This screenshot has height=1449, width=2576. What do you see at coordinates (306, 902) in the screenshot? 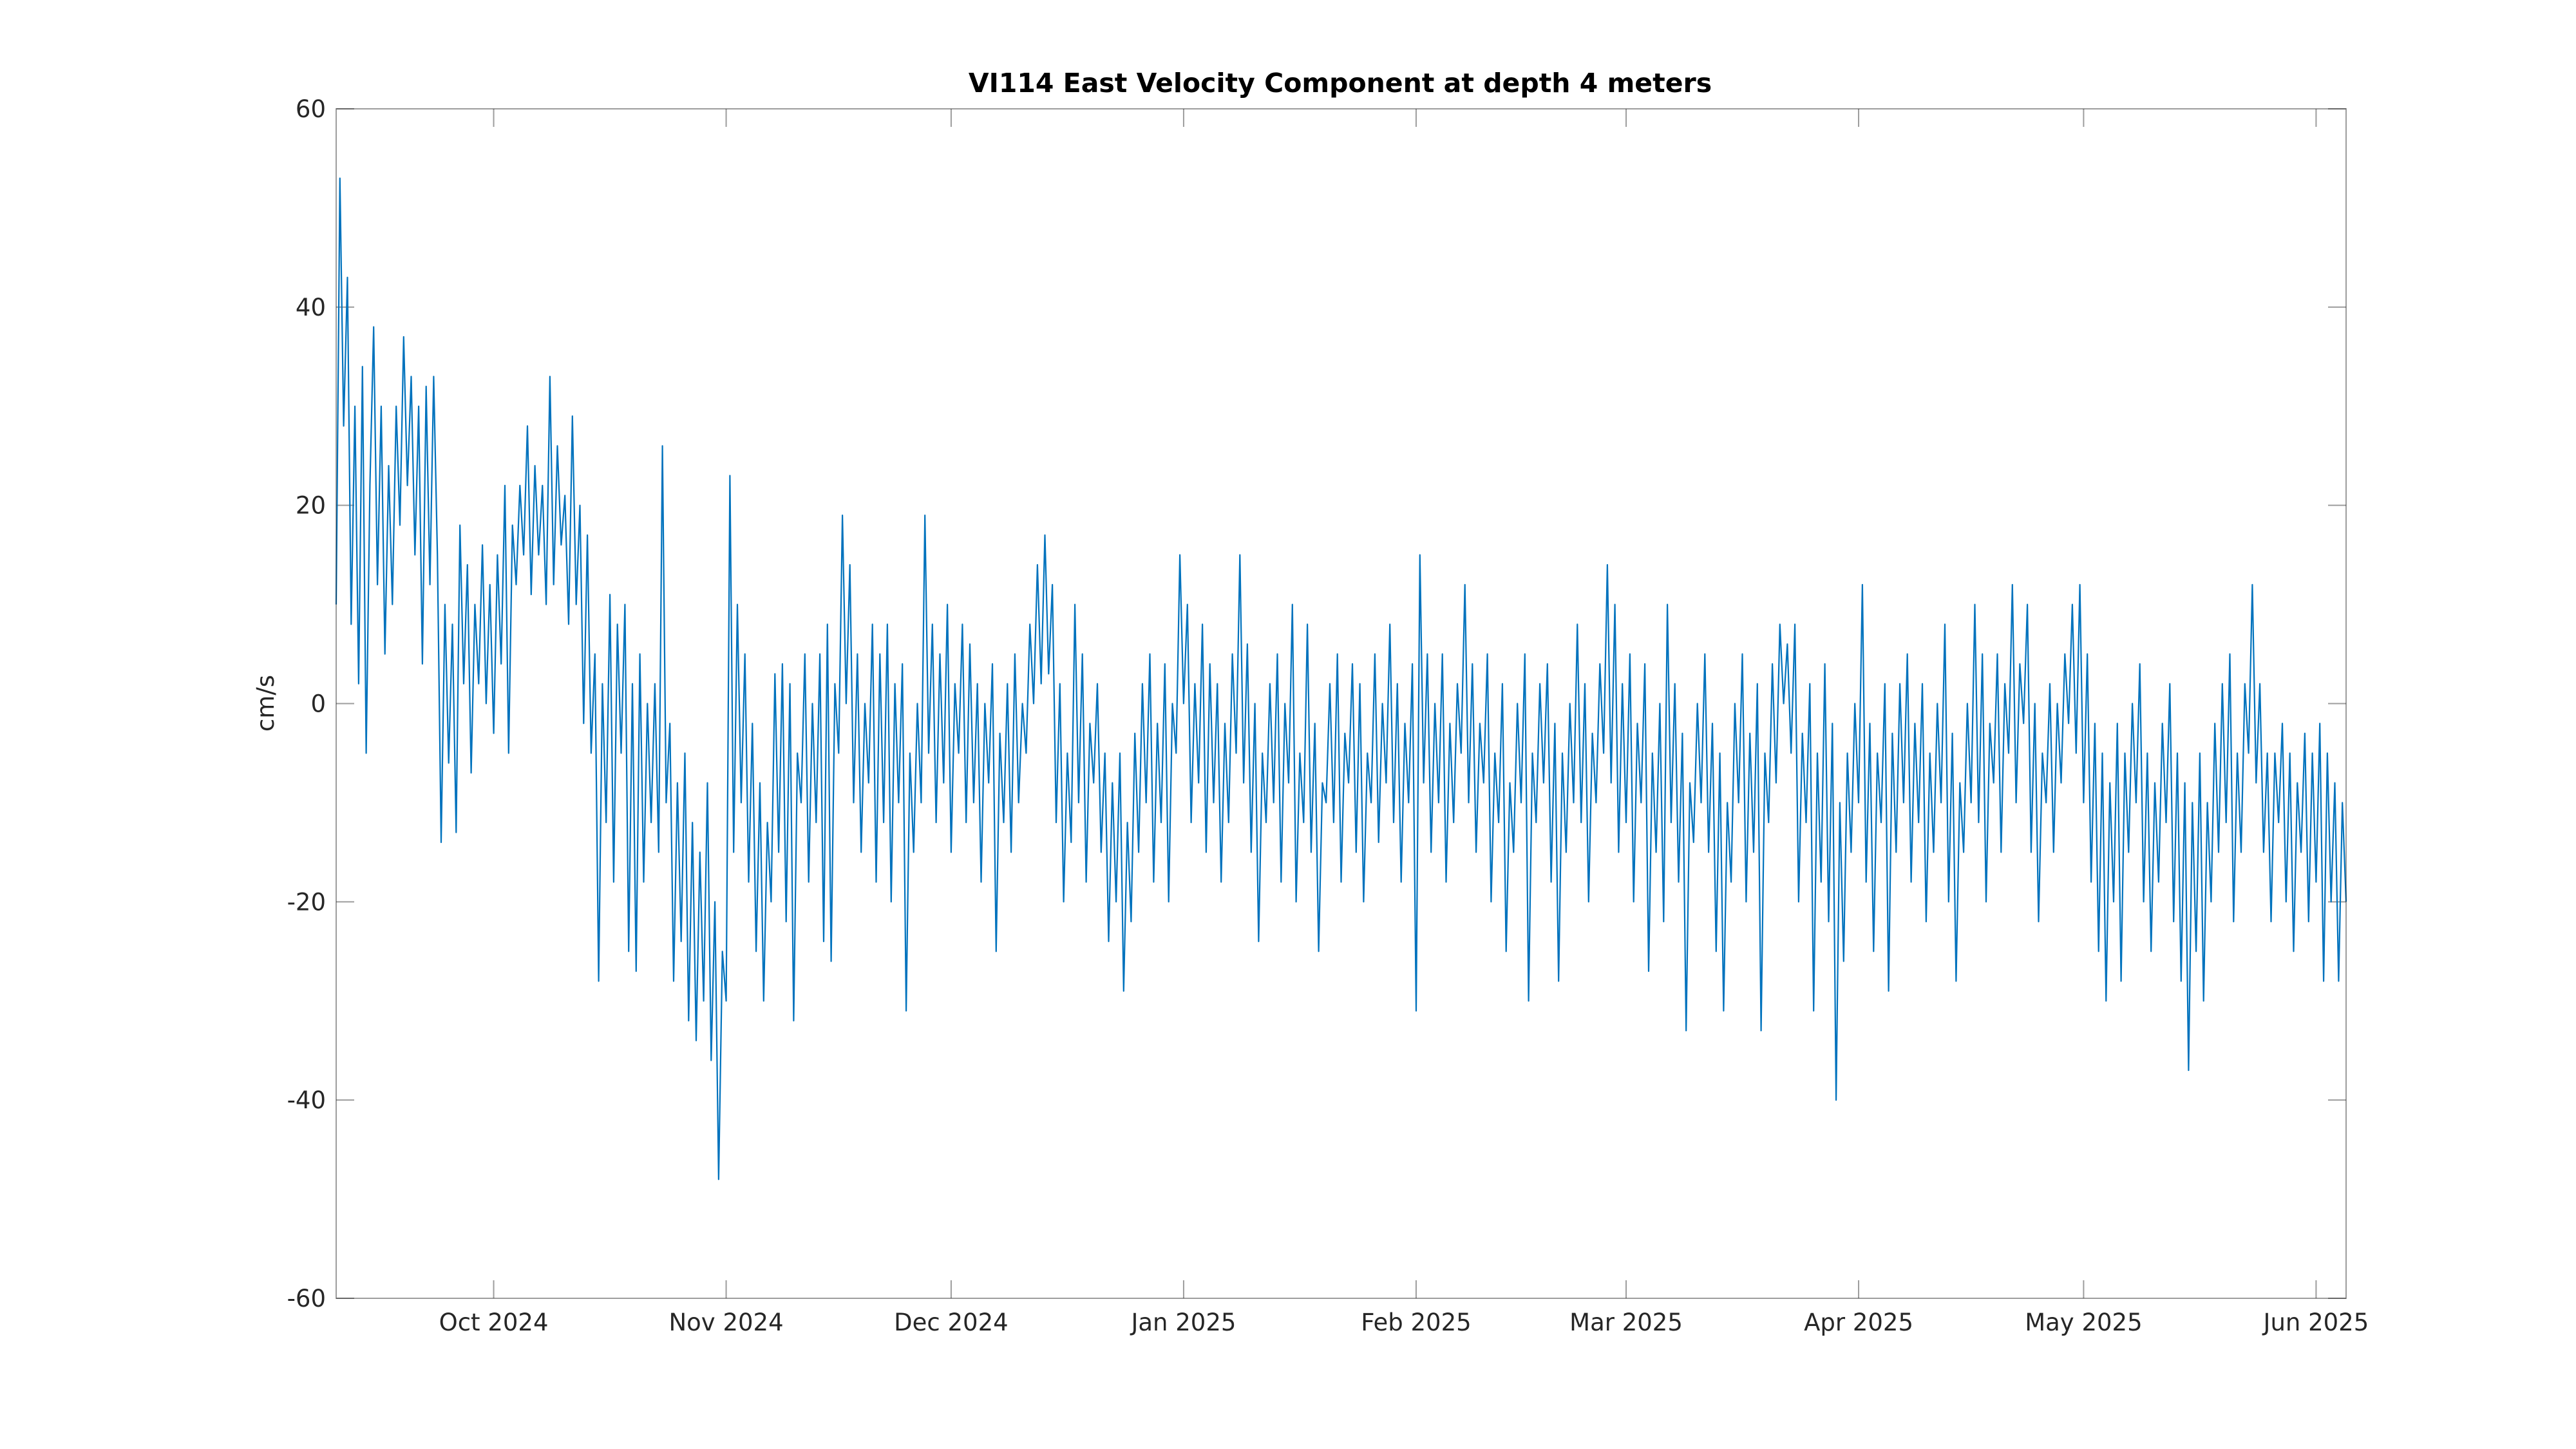
I see `y-tick-label: -20` at bounding box center [306, 902].